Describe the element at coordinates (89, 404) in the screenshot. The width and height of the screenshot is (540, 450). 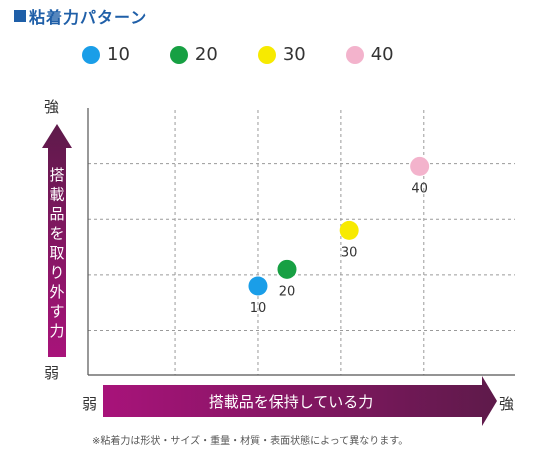
I see `x-low-label: 弱` at that location.